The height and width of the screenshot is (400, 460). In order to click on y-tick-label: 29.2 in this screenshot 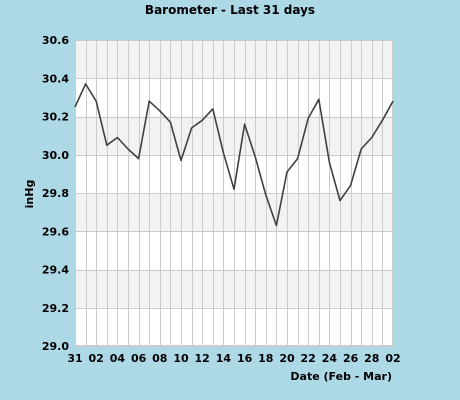, I will do `click(55, 308)`.